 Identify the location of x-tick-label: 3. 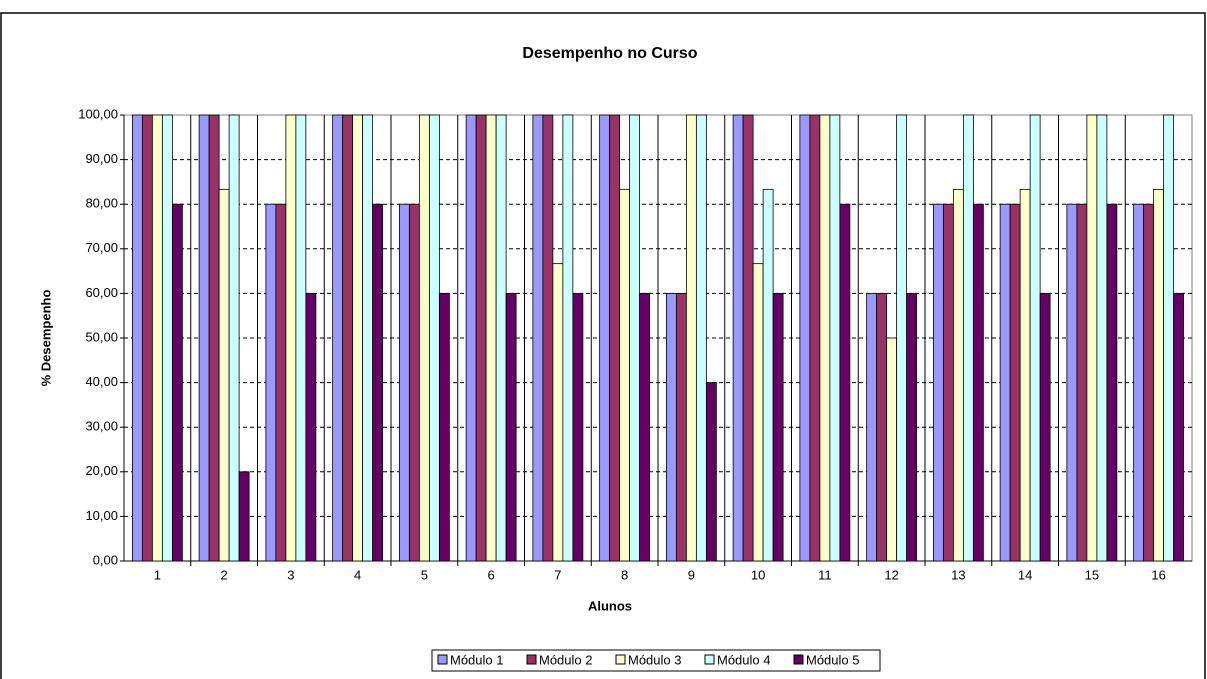
(290, 574).